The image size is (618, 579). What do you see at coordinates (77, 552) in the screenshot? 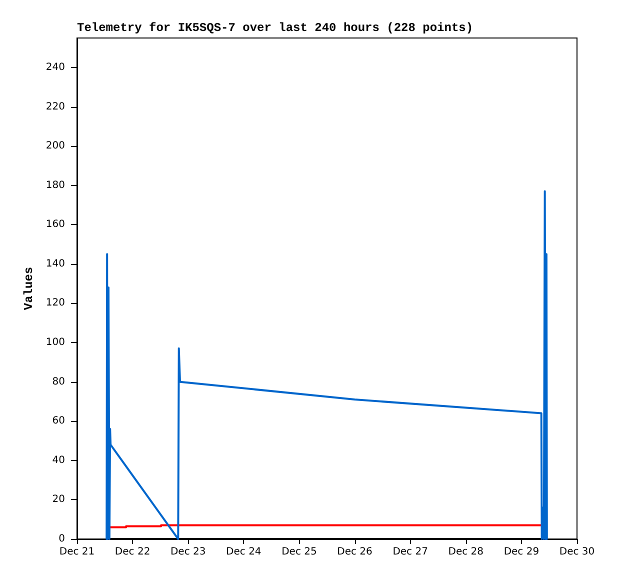
I see `x-tick-label: Dec 21` at bounding box center [77, 552].